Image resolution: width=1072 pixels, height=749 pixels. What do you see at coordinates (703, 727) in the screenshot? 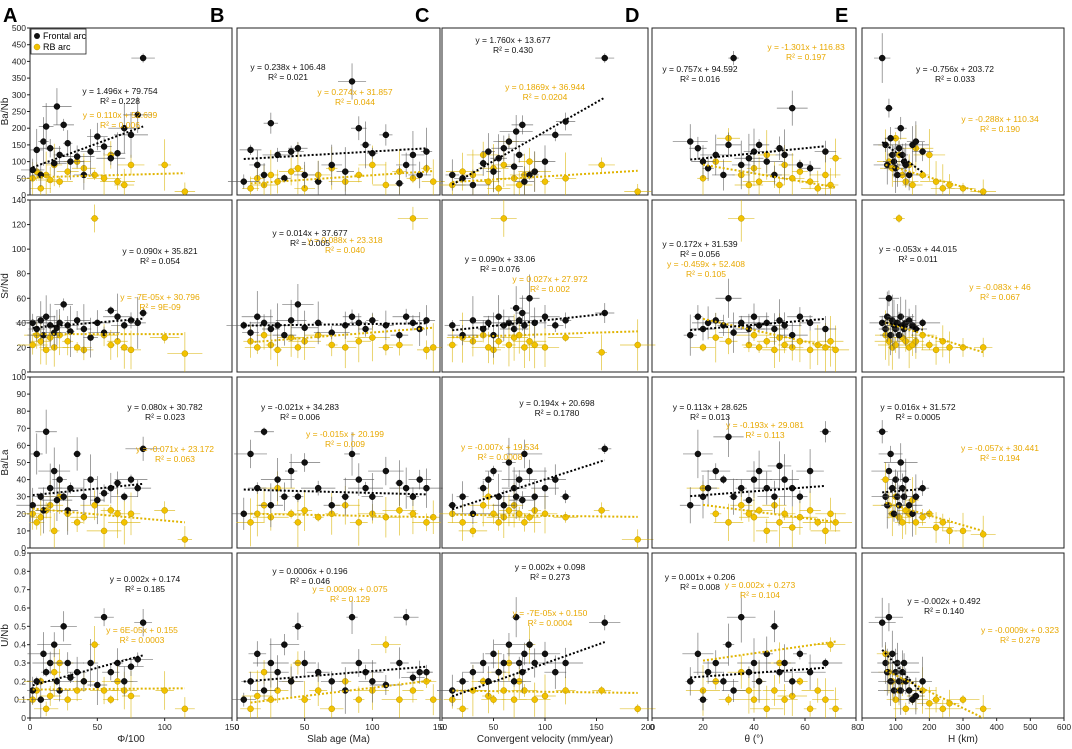
I see `x-tick-label: 20` at bounding box center [703, 727].